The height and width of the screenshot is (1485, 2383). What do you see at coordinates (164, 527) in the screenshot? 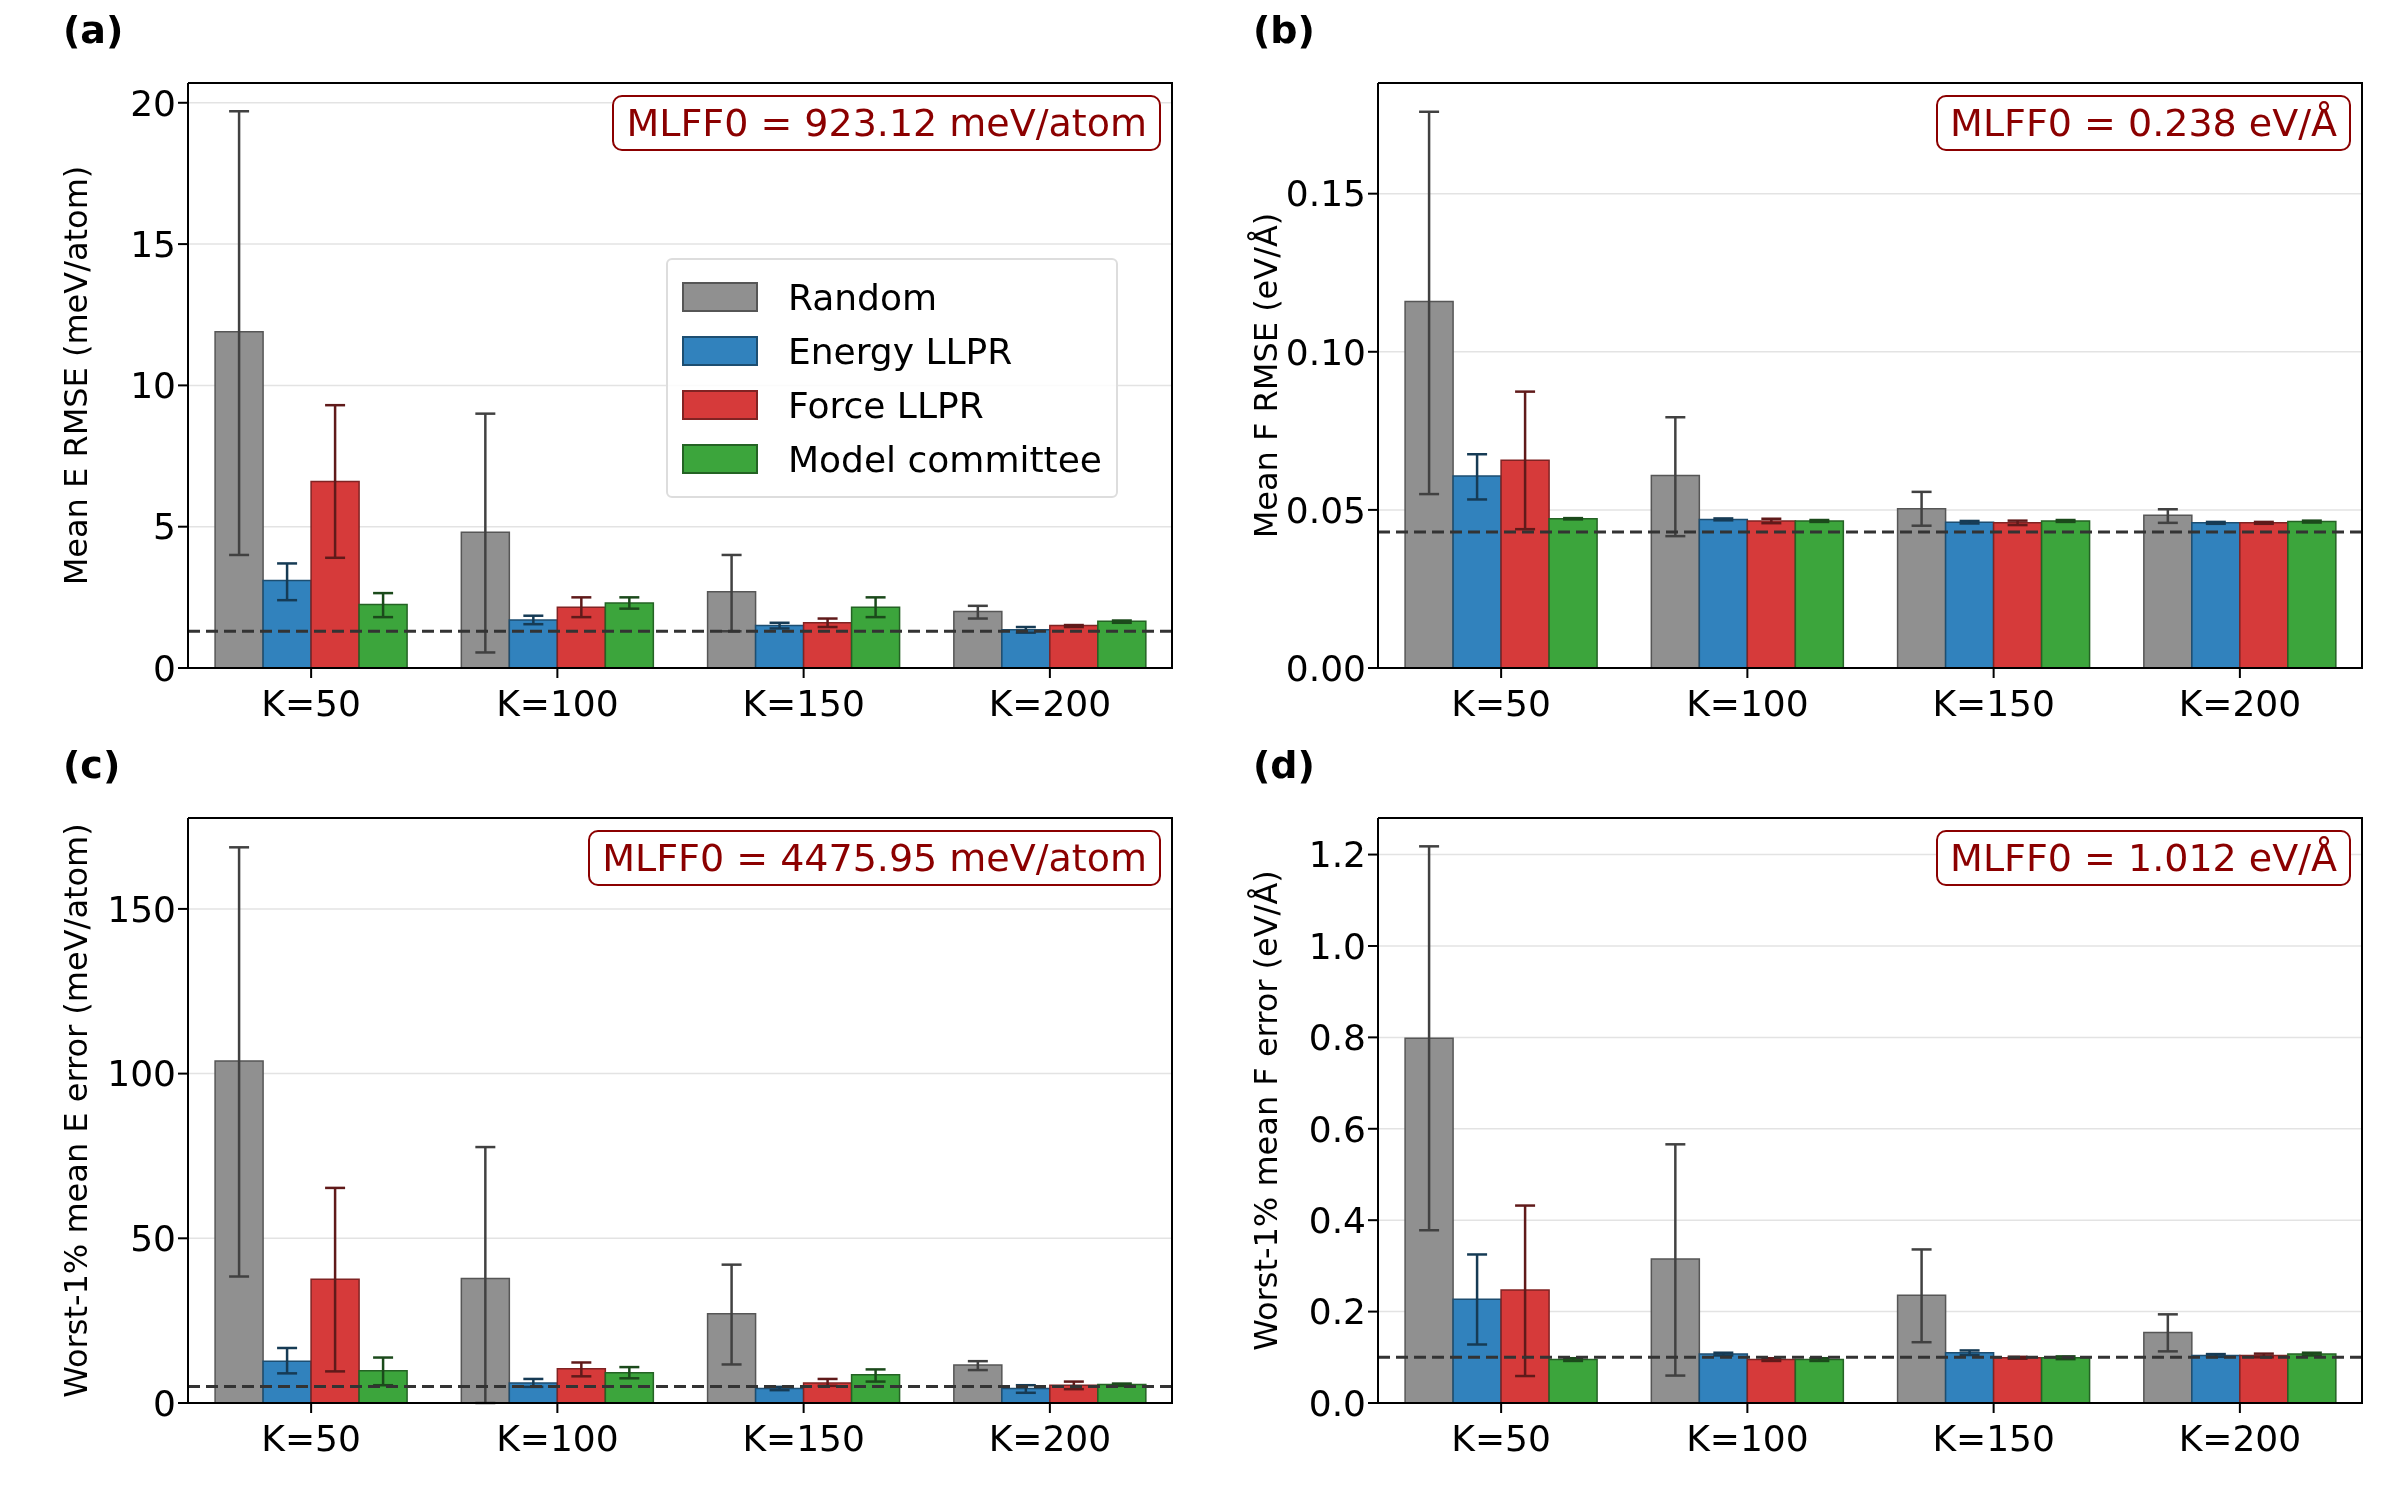
I see `y-tick-label: 5` at bounding box center [164, 527].